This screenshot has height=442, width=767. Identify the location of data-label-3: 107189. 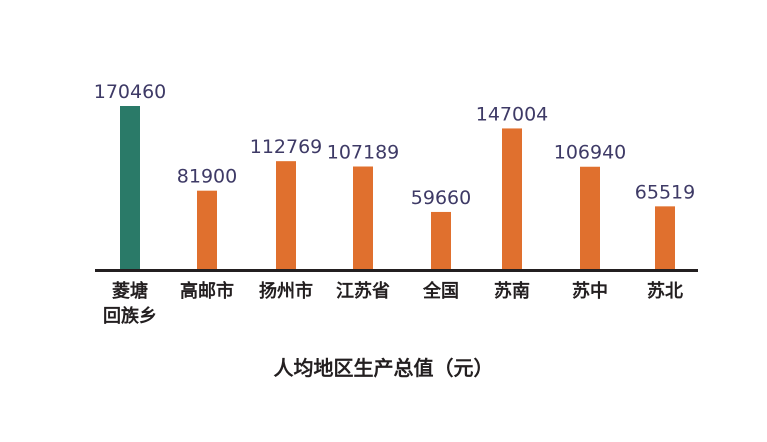
(363, 153).